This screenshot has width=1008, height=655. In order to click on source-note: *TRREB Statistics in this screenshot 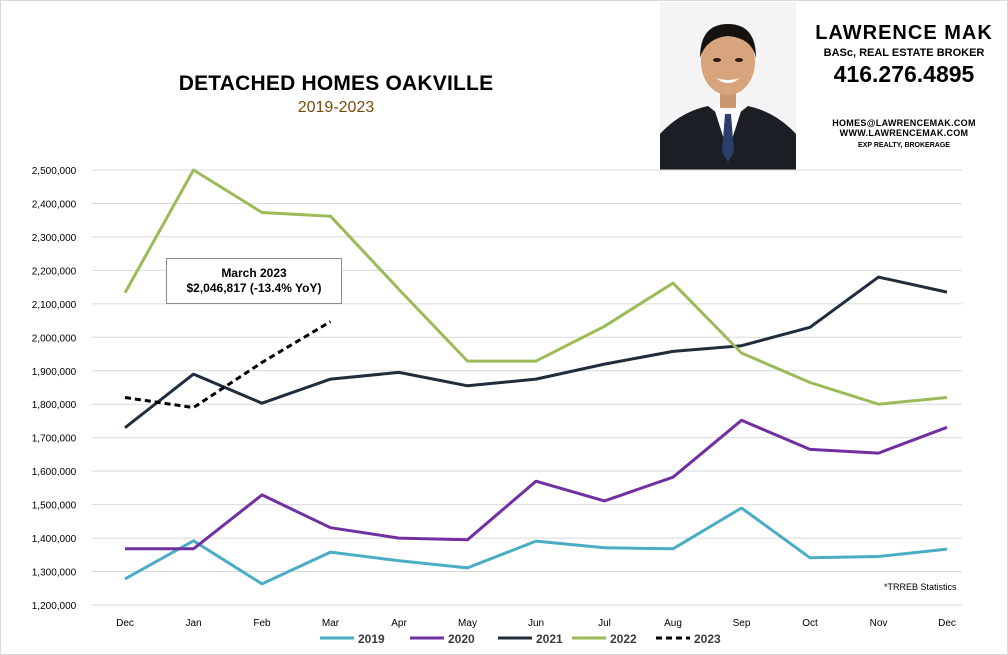, I will do `click(920, 587)`.